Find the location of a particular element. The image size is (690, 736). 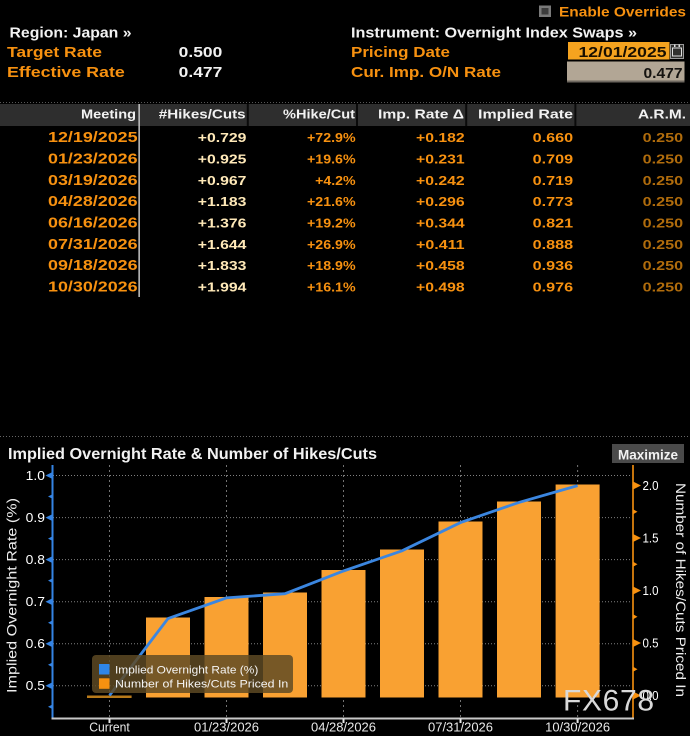

svg-text: 0.888 is located at coordinates (553, 244).